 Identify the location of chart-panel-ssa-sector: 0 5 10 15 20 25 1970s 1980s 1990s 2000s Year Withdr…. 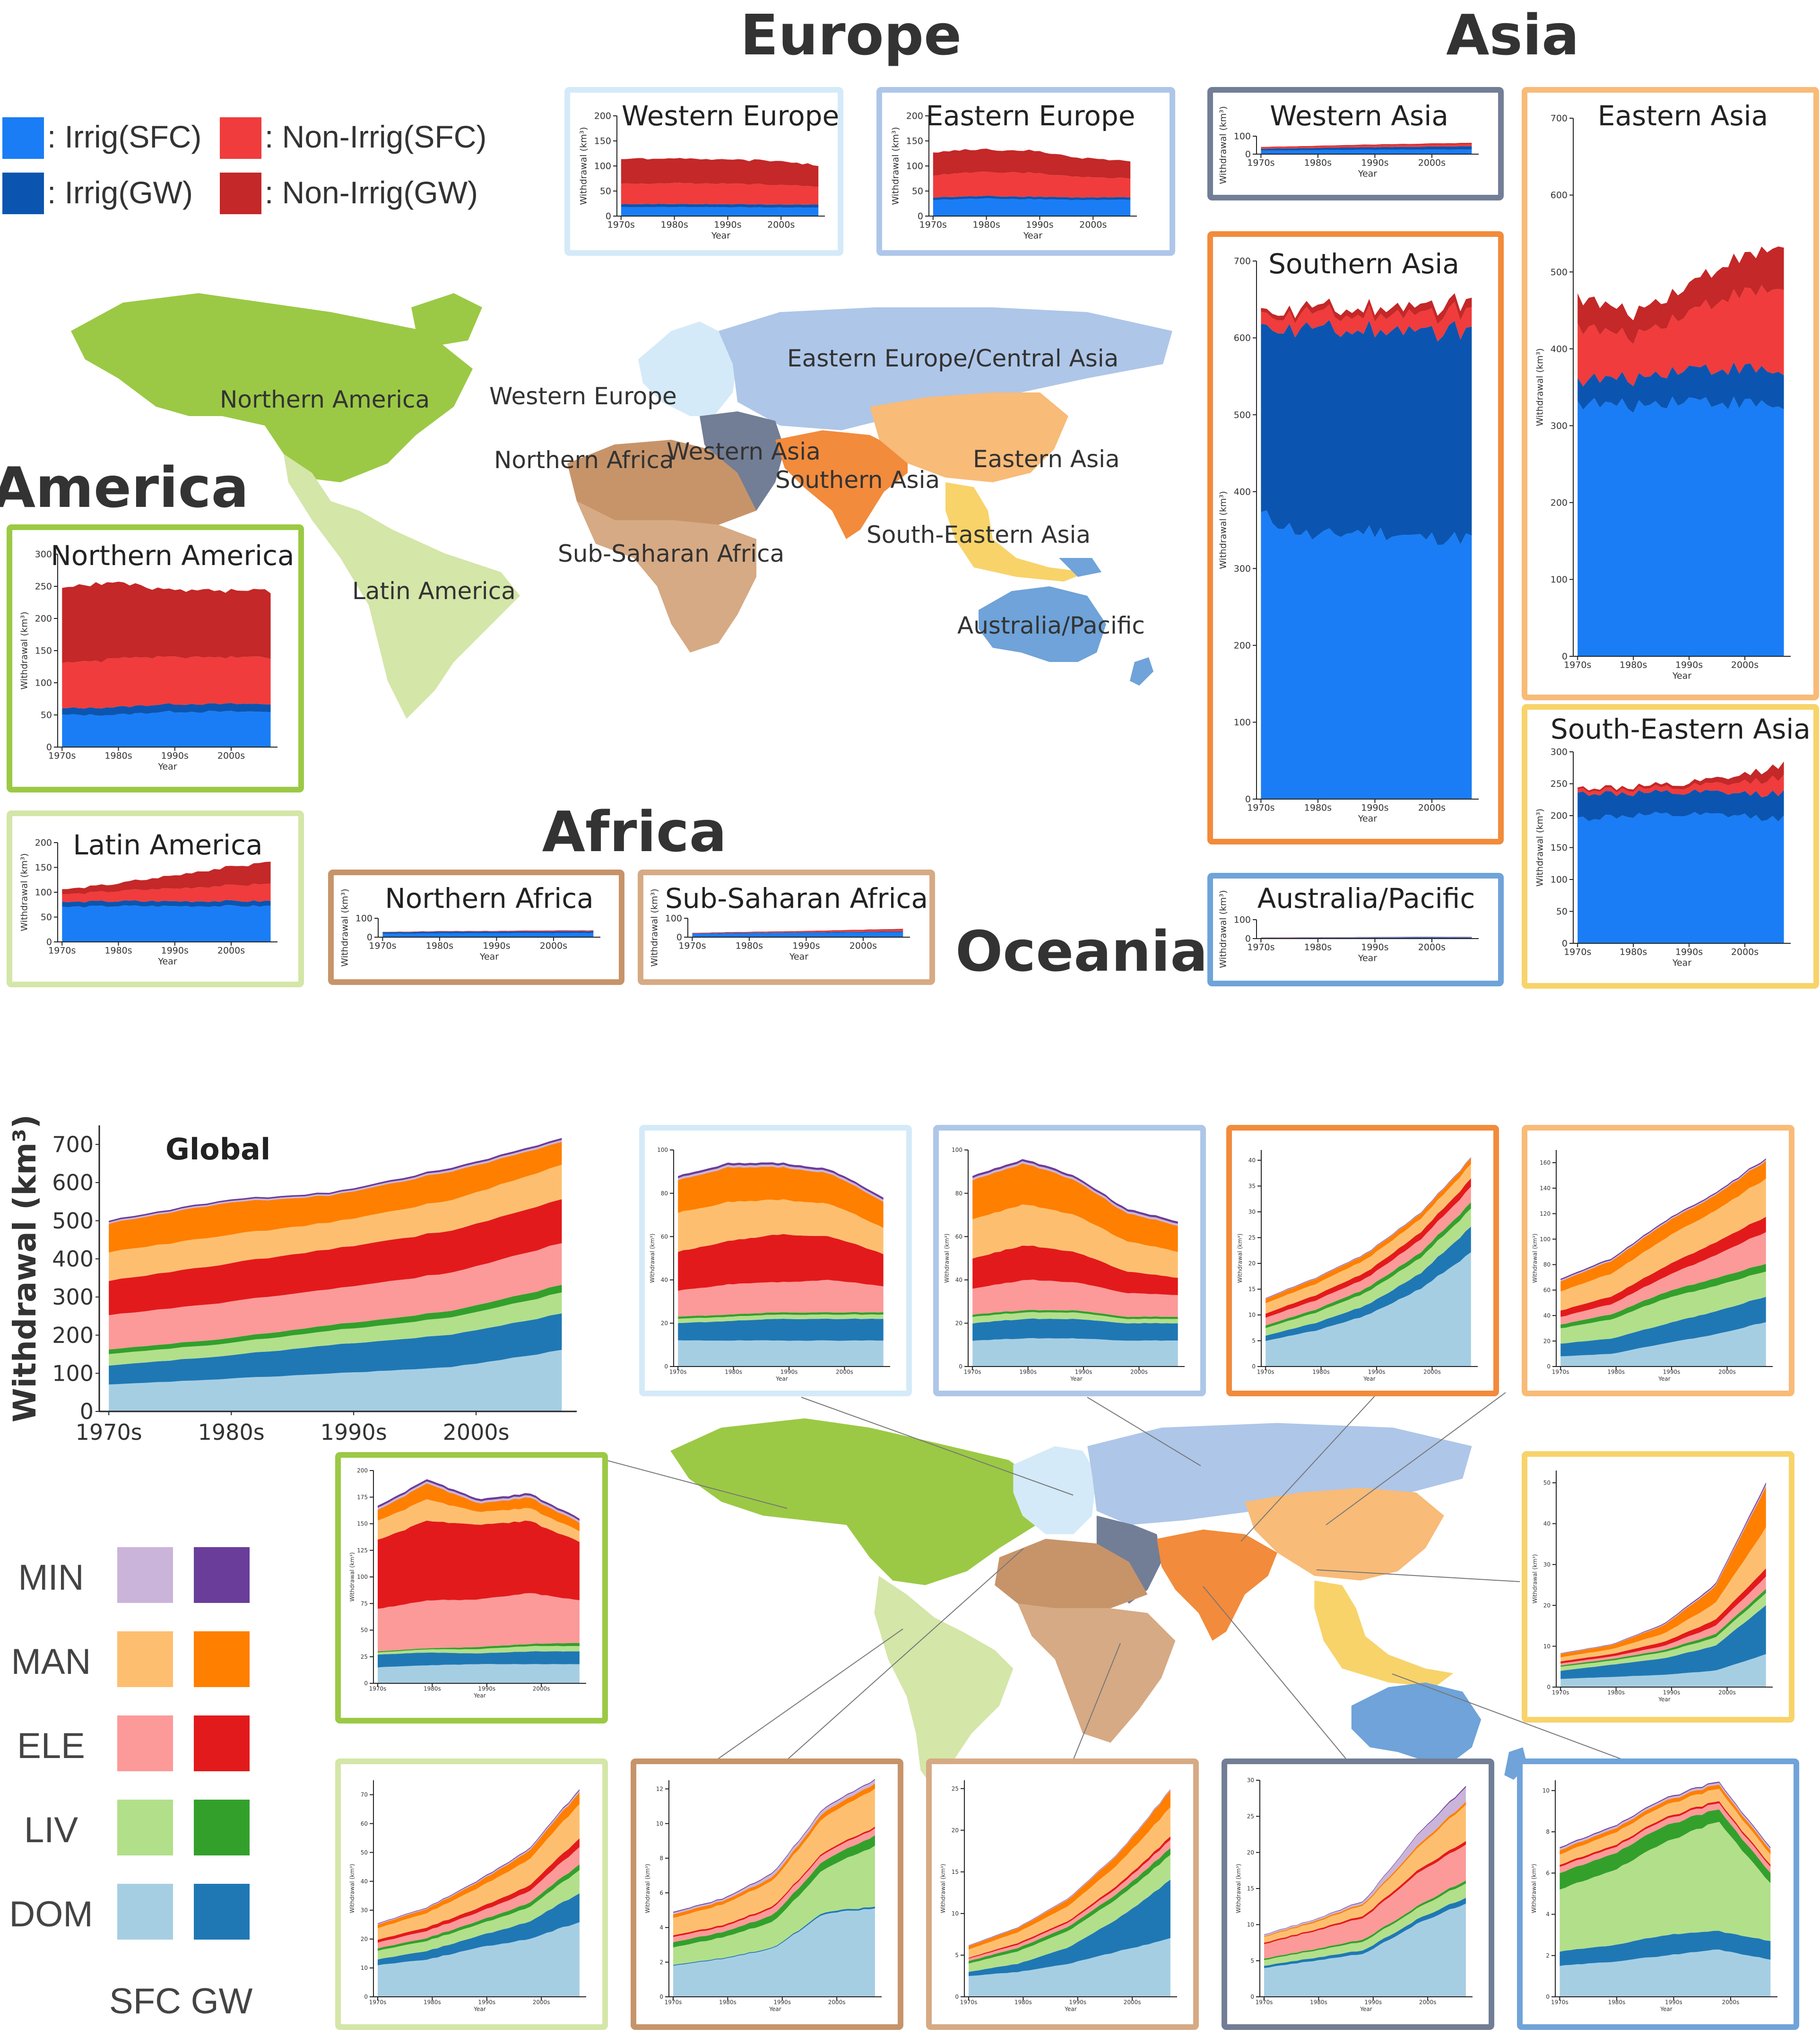
(1062, 1894).